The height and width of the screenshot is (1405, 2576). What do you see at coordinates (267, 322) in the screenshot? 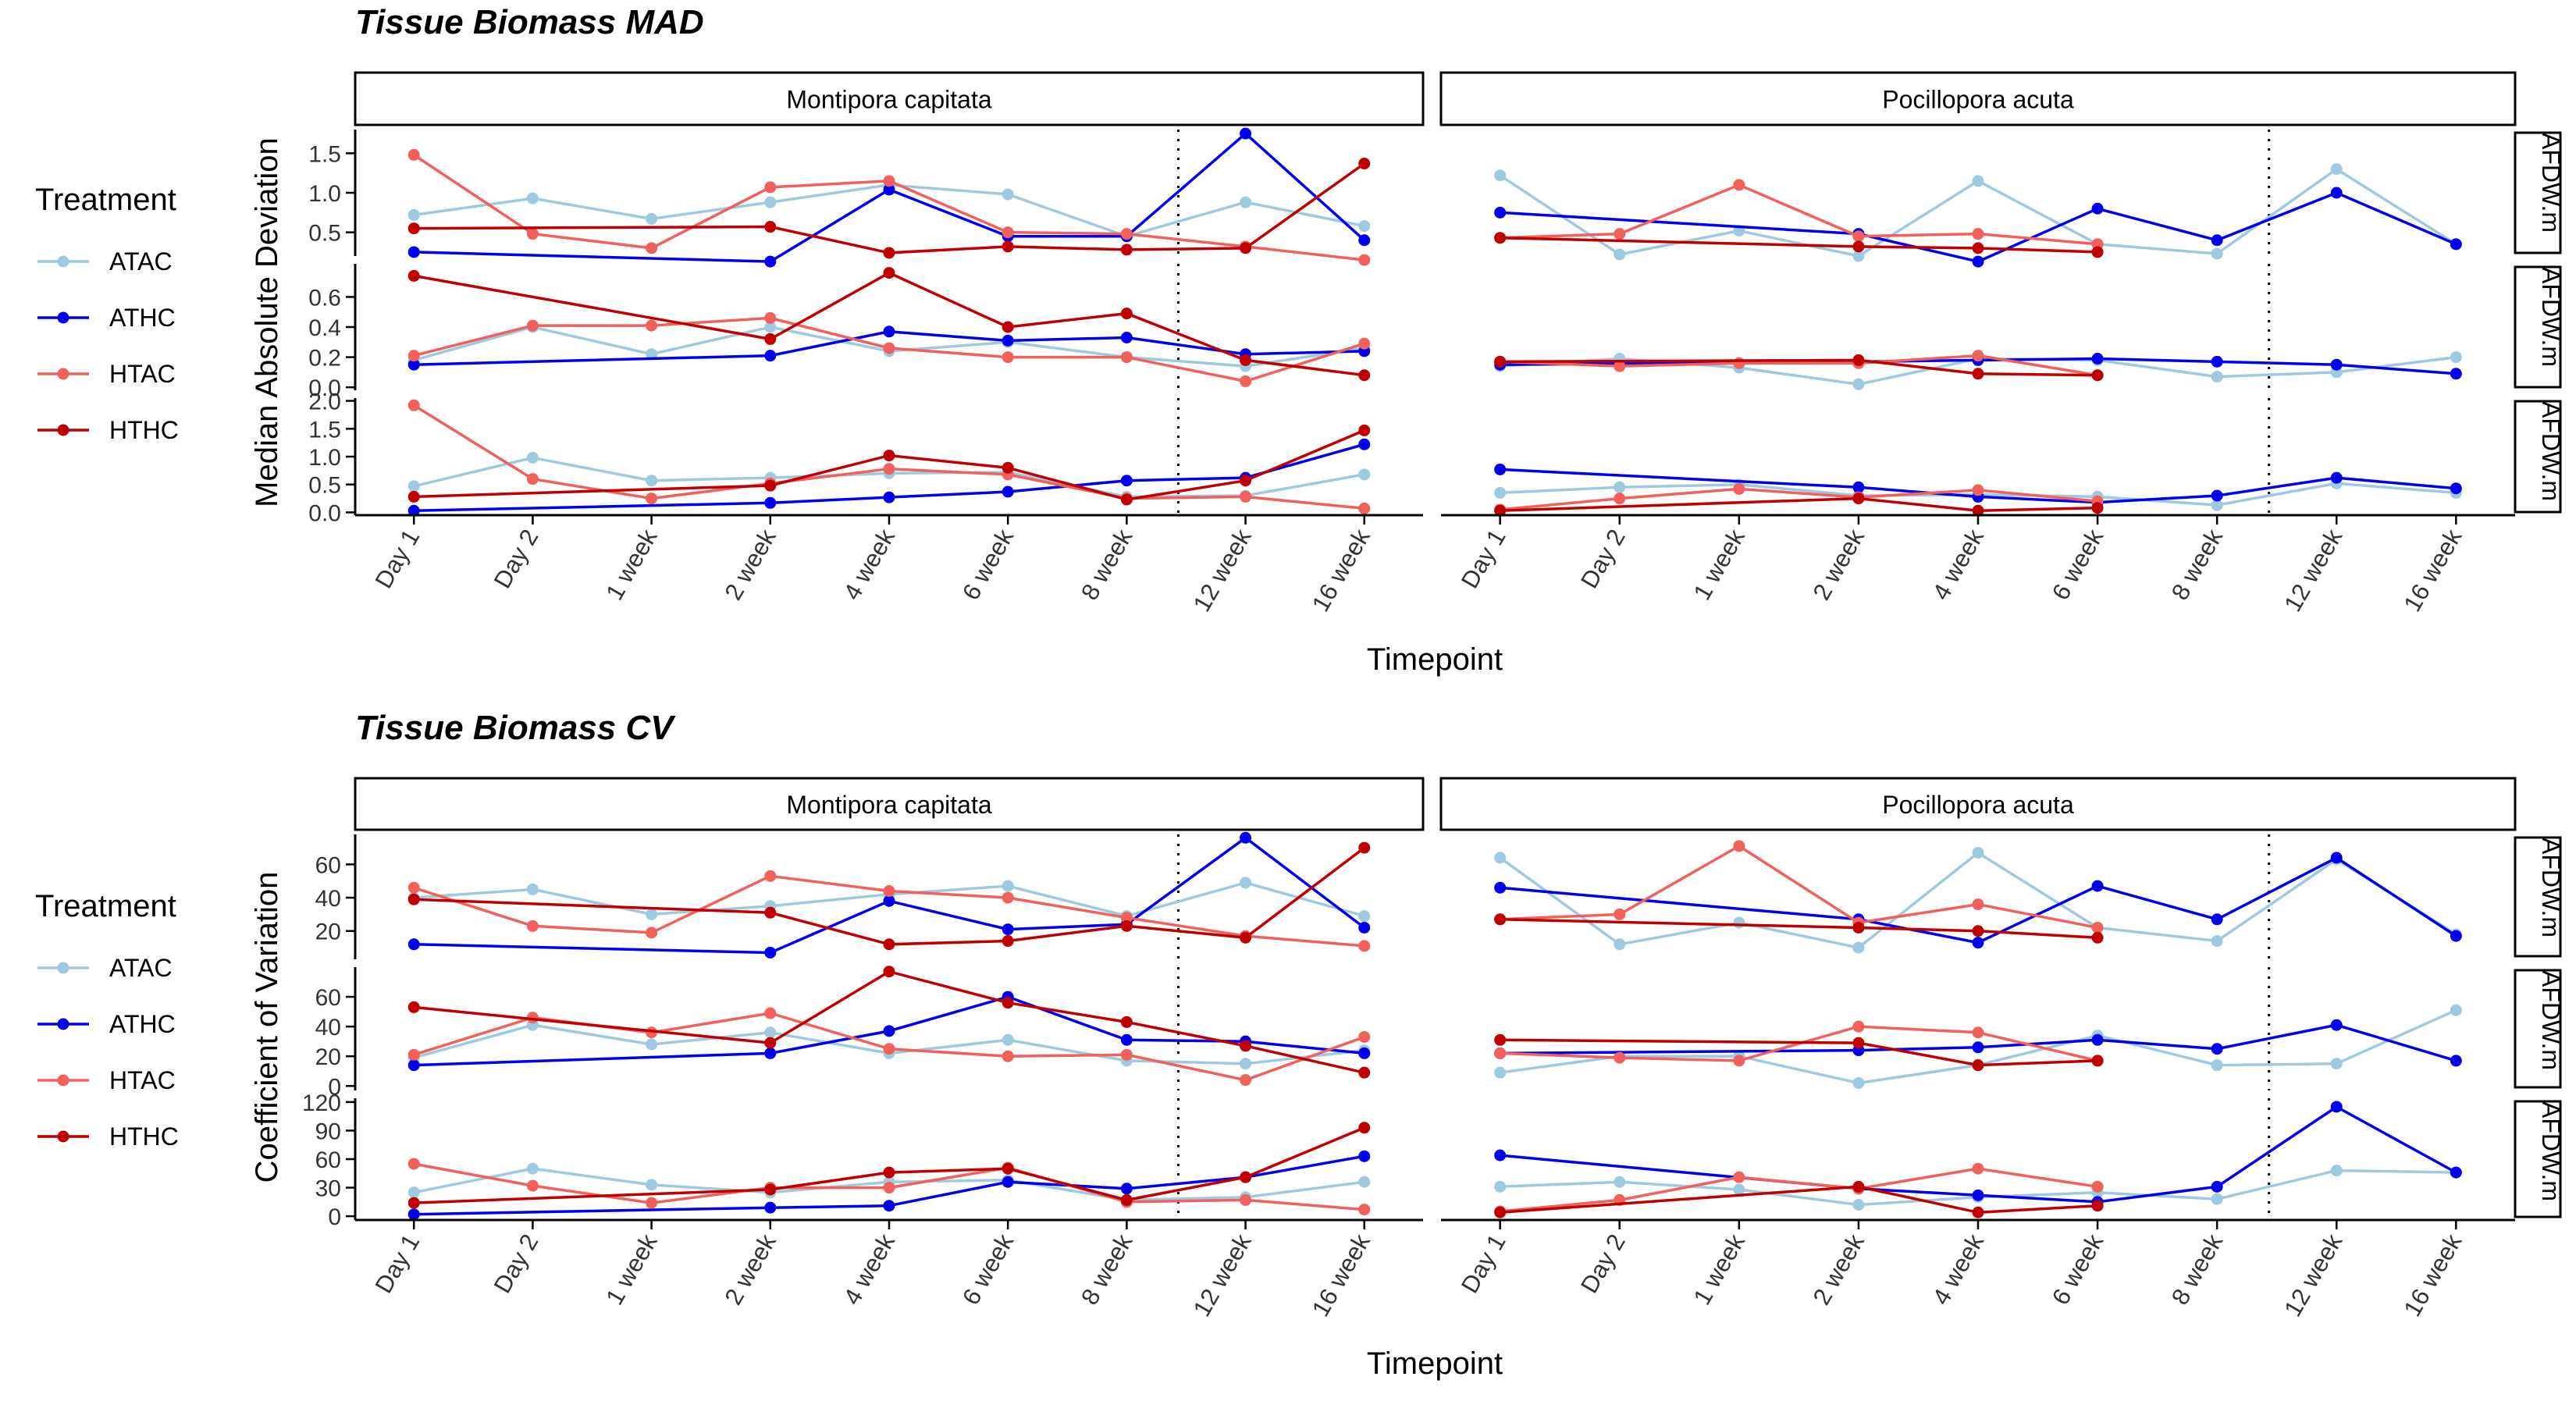
I see `y-axis-title: Median Absolute Deviation` at bounding box center [267, 322].